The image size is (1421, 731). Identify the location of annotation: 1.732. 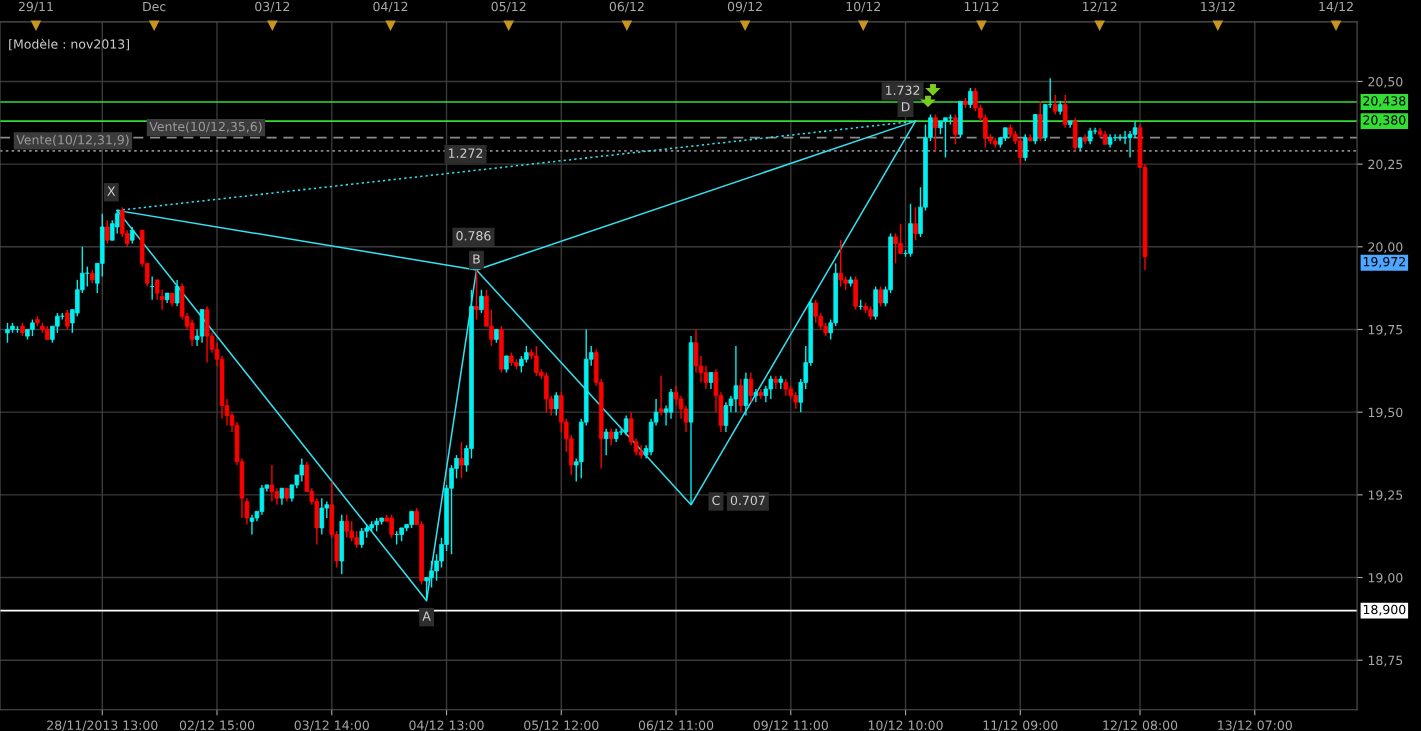
(903, 90).